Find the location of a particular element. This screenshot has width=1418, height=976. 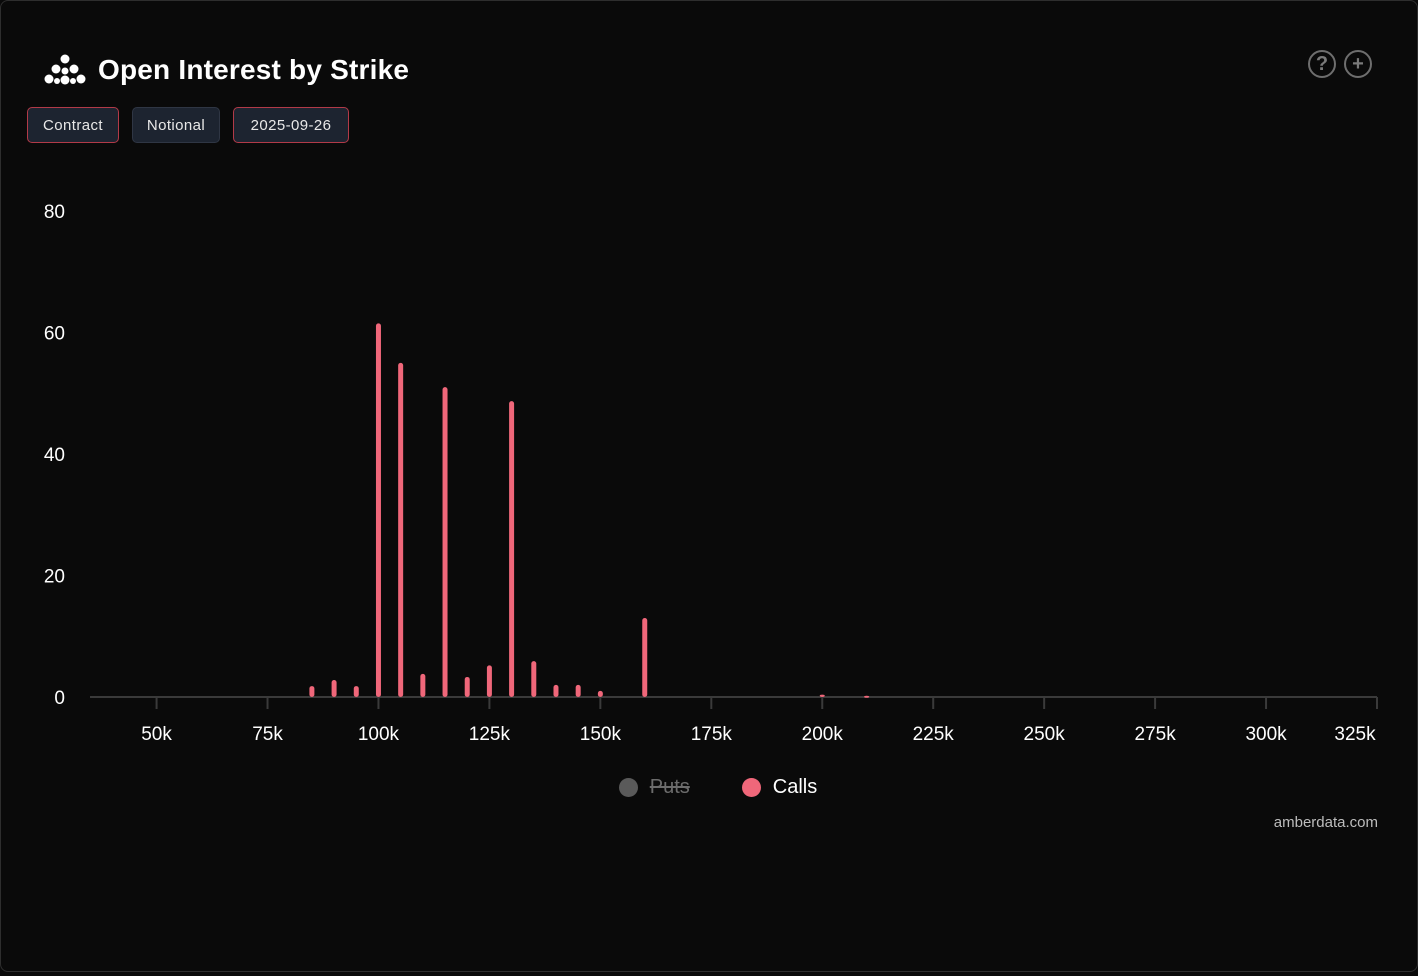

x-tick-label: 300k is located at coordinates (1266, 734).